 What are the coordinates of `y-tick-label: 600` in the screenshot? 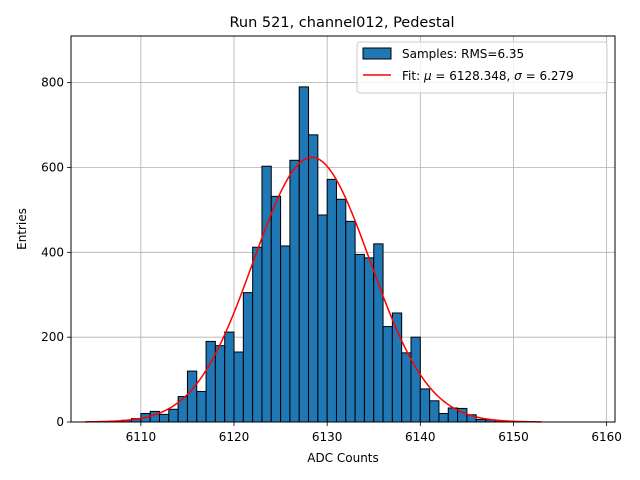 It's located at (52, 167).